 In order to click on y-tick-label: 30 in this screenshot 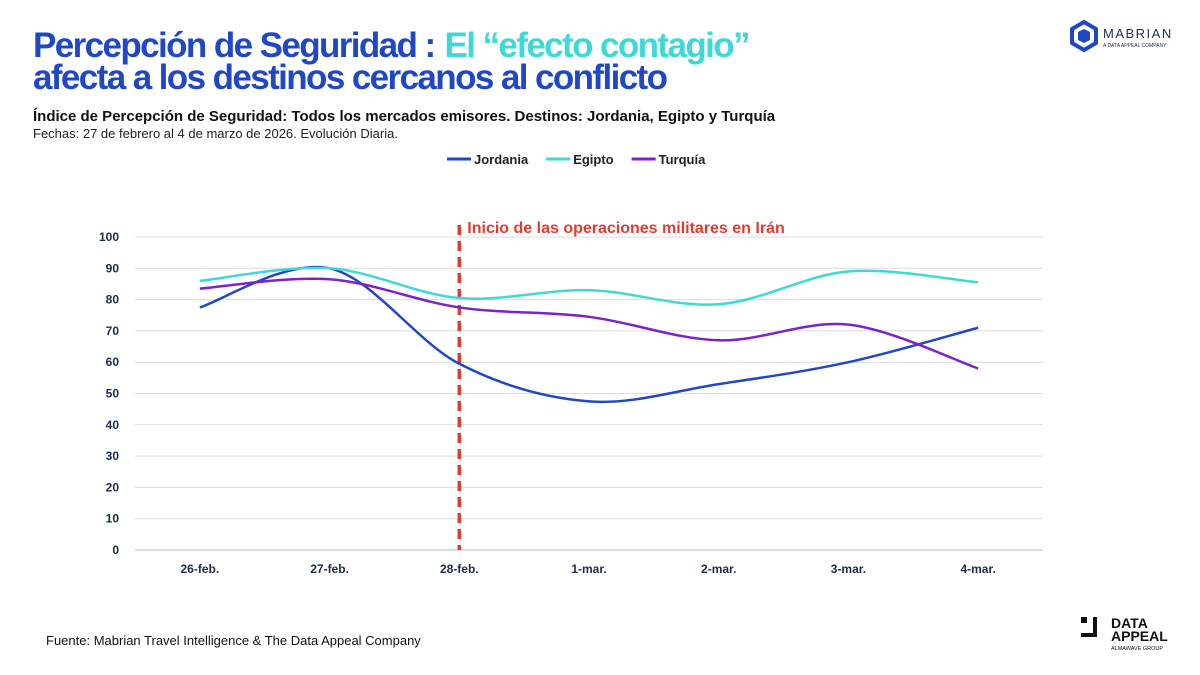, I will do `click(113, 456)`.